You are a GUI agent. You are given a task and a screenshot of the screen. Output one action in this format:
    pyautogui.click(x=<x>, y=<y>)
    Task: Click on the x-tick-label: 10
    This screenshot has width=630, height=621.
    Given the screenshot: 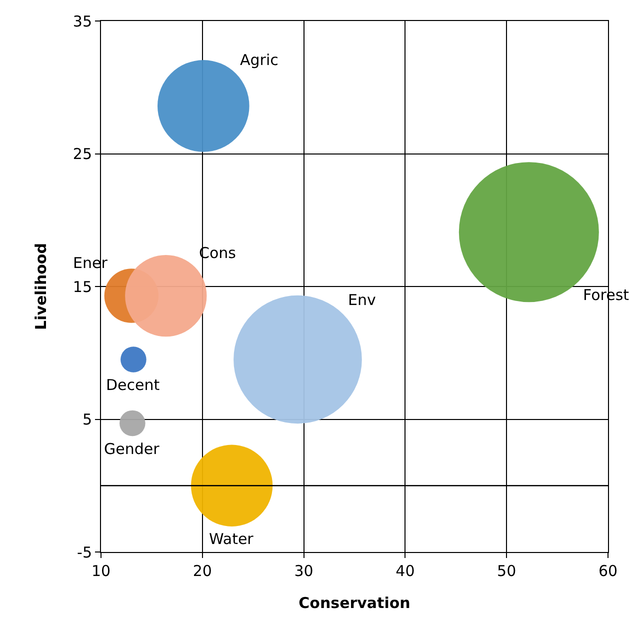 What is the action you would take?
    pyautogui.click(x=101, y=571)
    